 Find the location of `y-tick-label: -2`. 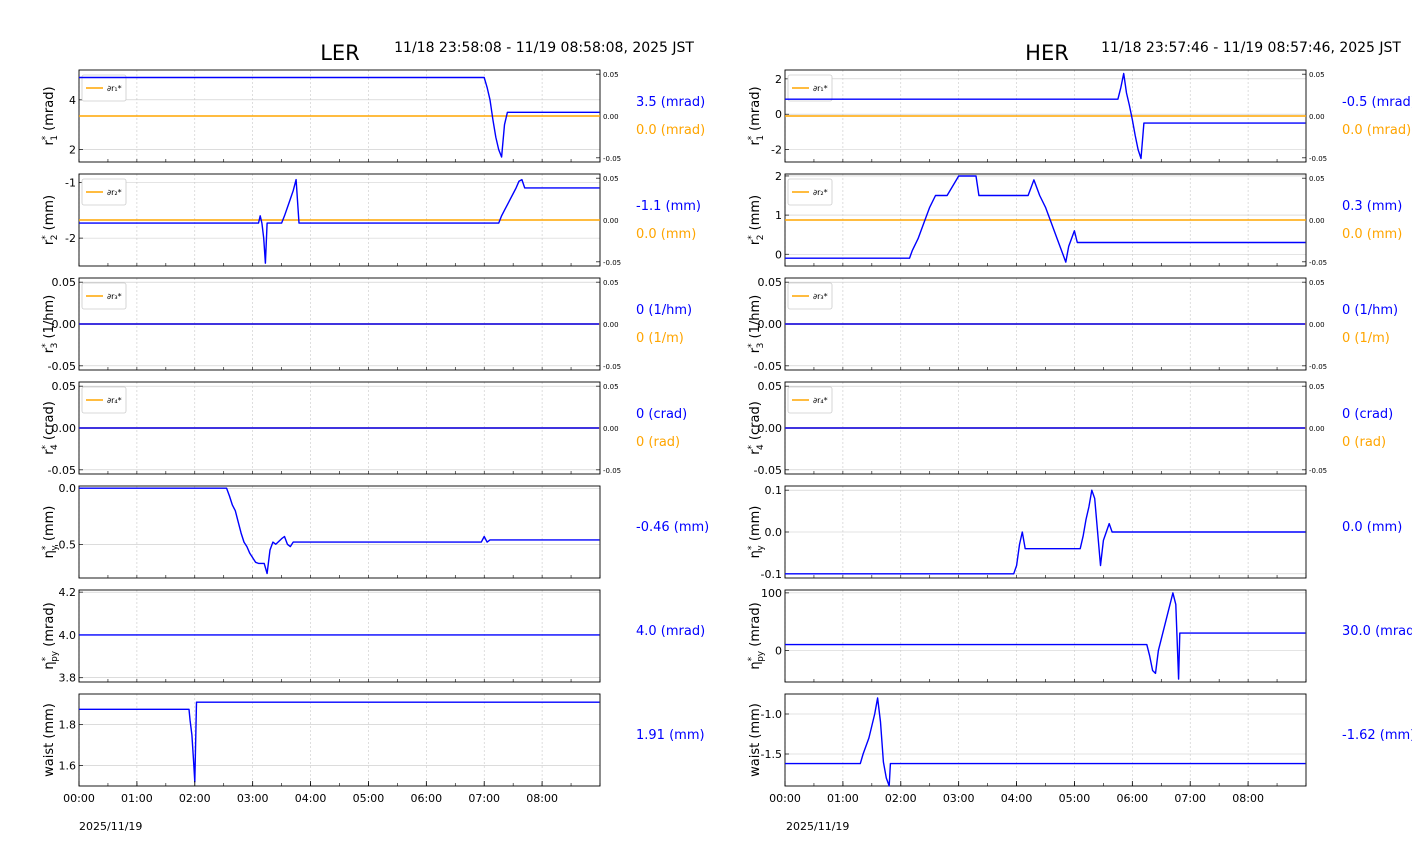

y-tick-label: -2 is located at coordinates (70, 238).